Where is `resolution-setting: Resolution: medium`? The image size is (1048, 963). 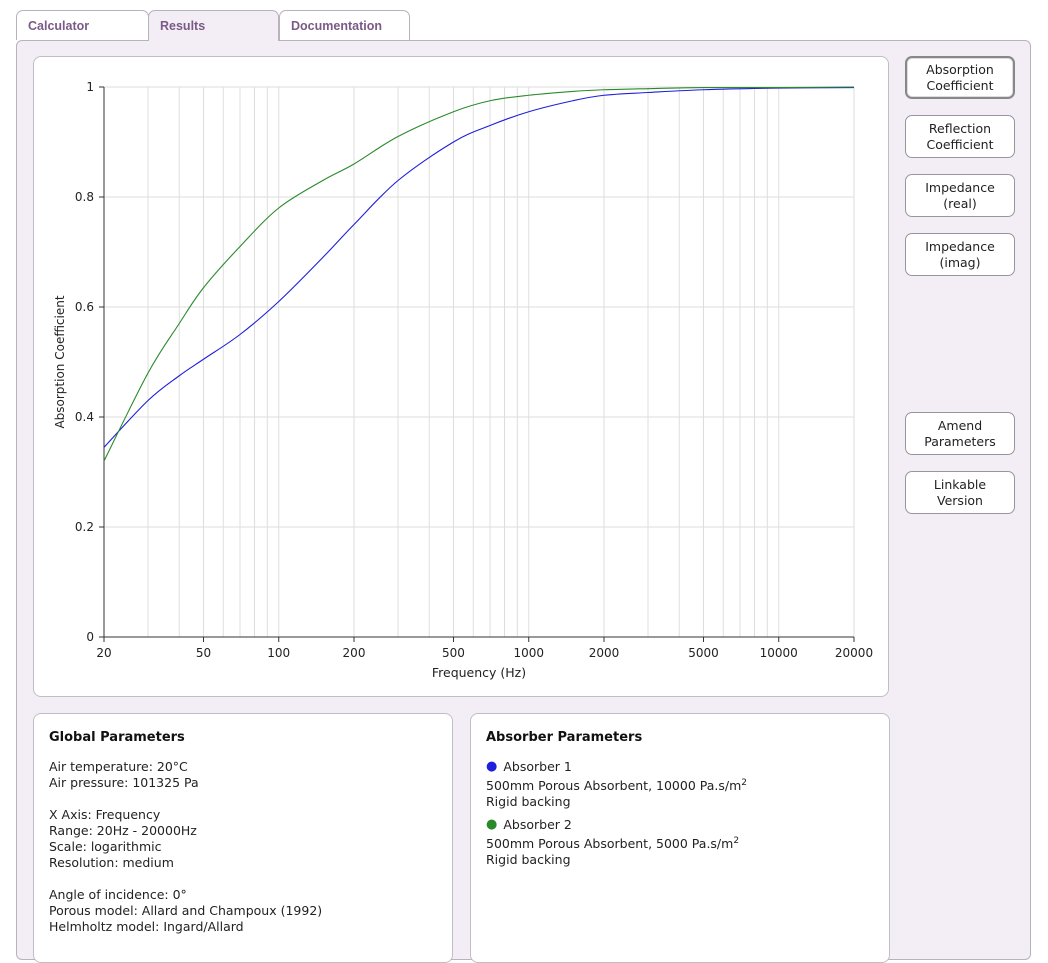
resolution-setting: Resolution: medium is located at coordinates (111, 862).